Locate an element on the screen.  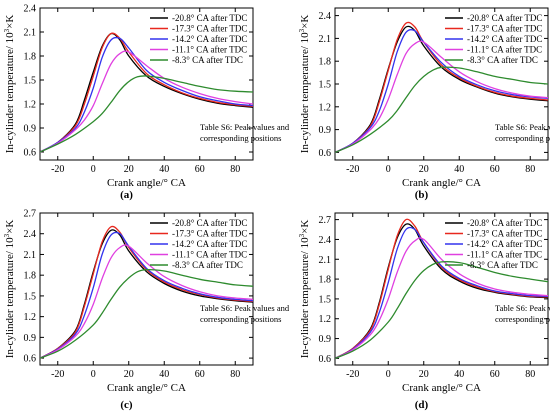
panel-label: (a) is located at coordinates (126, 195).